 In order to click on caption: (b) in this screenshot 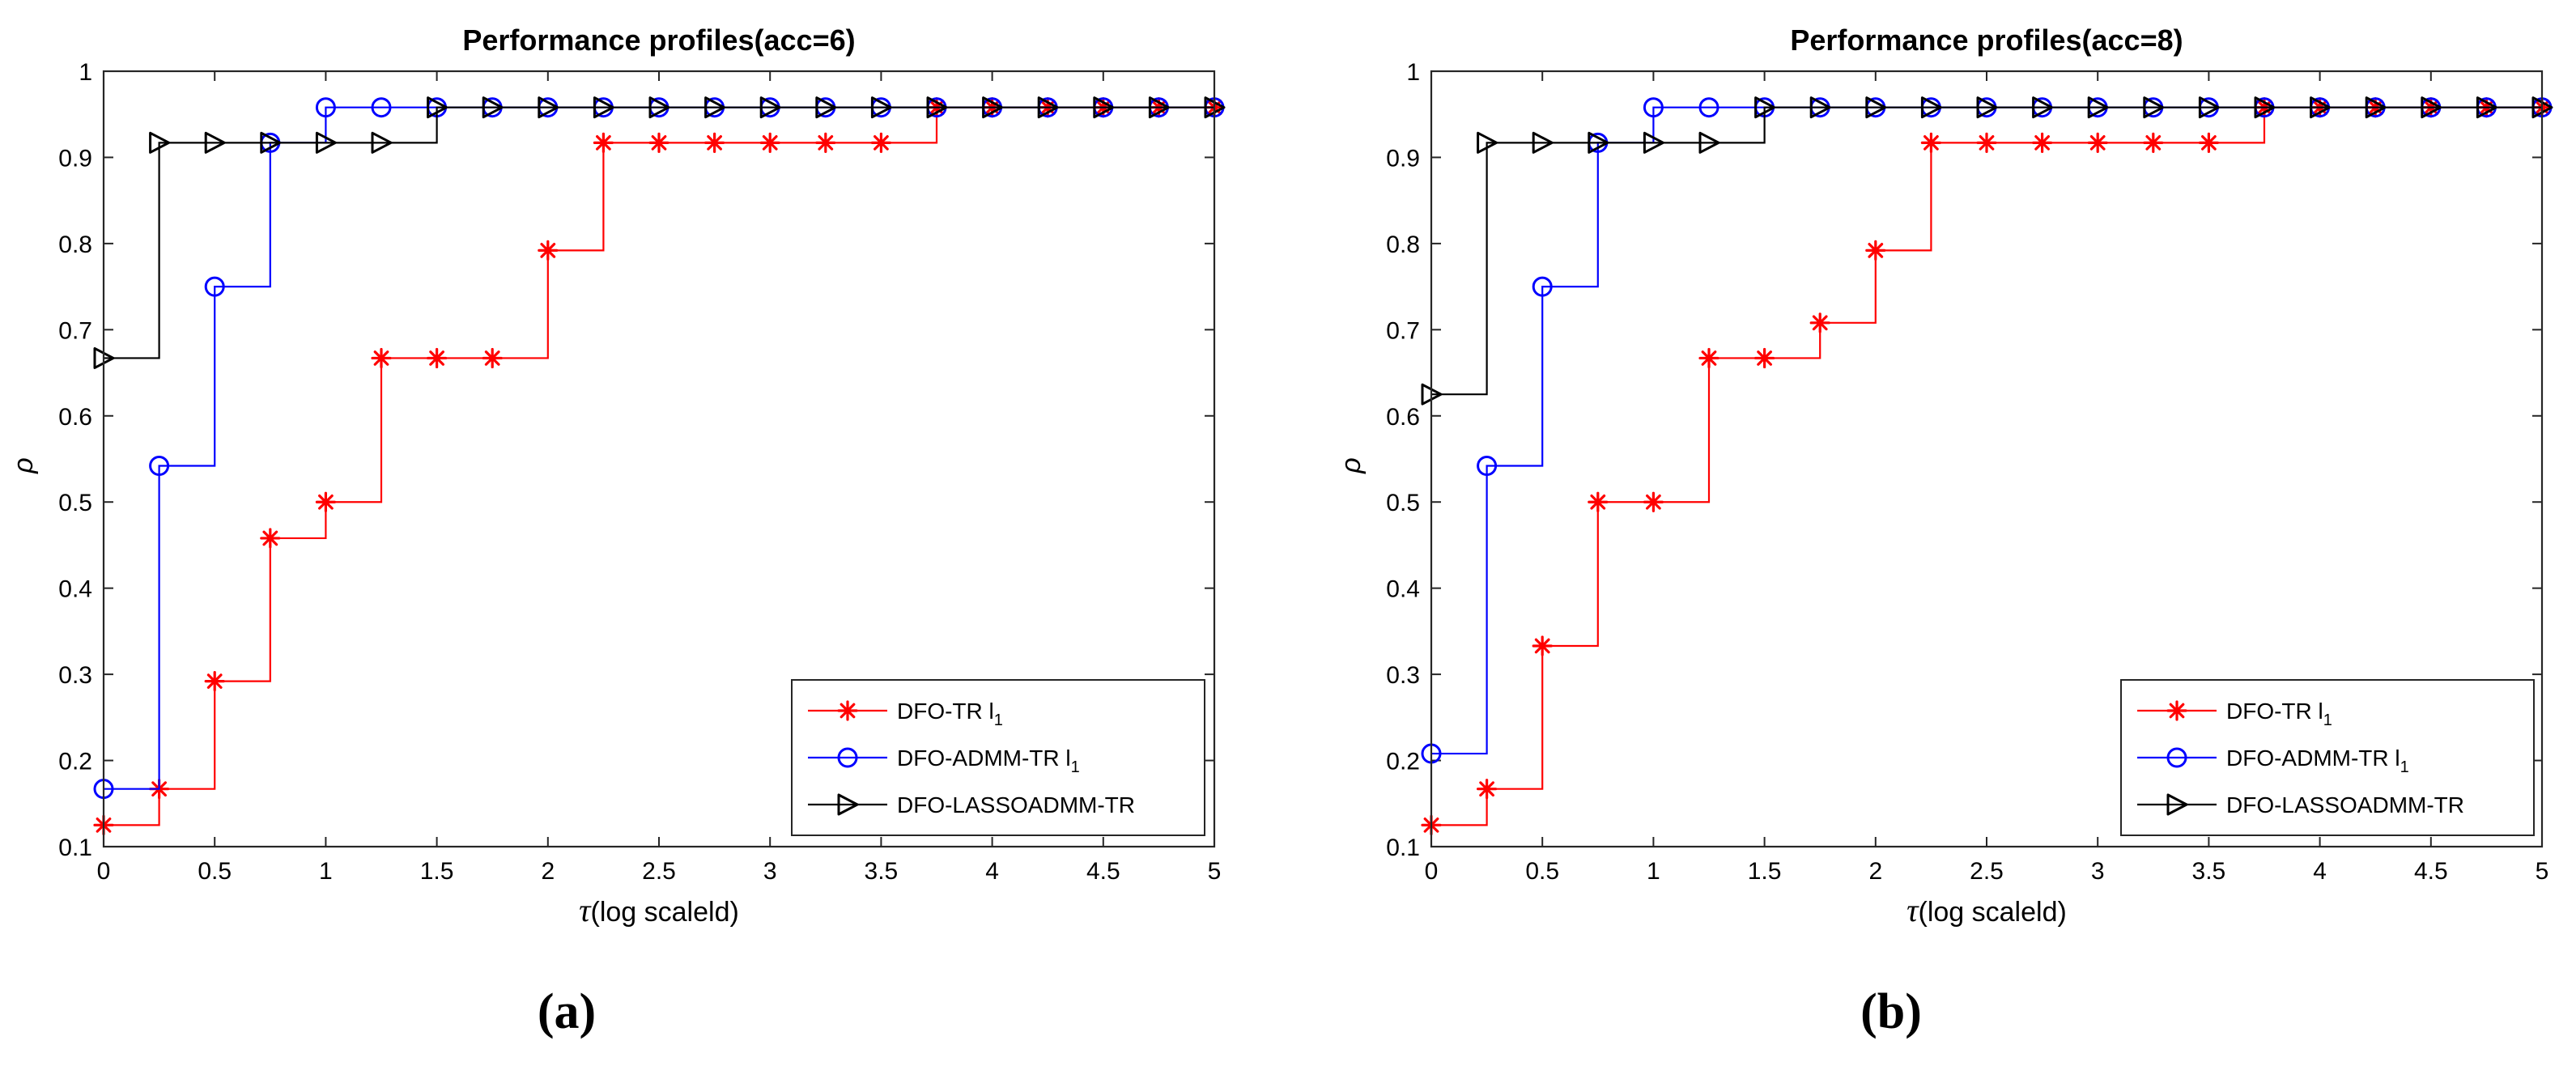, I will do `click(1891, 1012)`.